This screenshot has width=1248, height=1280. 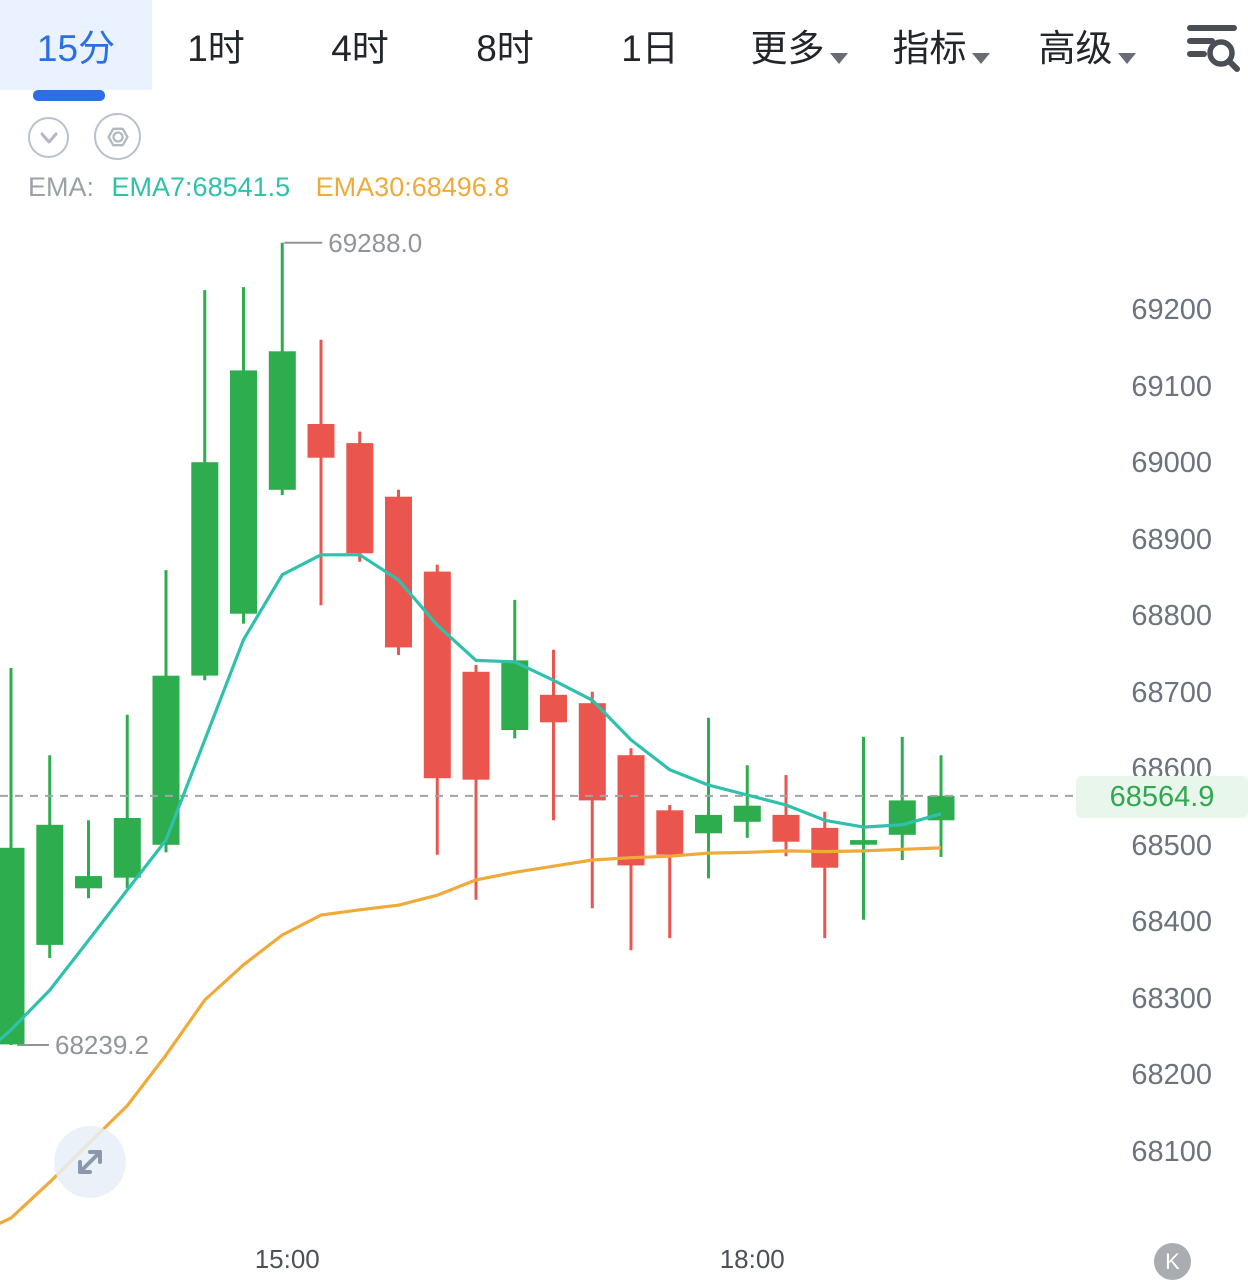 What do you see at coordinates (201, 187) in the screenshot?
I see `ema7-value: EMA7:68541.5` at bounding box center [201, 187].